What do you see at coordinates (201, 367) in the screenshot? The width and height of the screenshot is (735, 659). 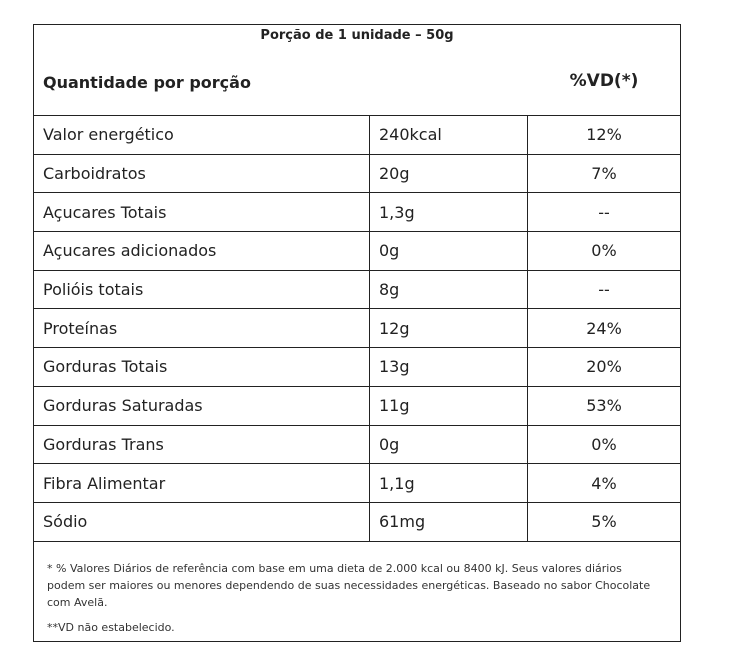 I see `nutrient-name: Gorduras Totais` at bounding box center [201, 367].